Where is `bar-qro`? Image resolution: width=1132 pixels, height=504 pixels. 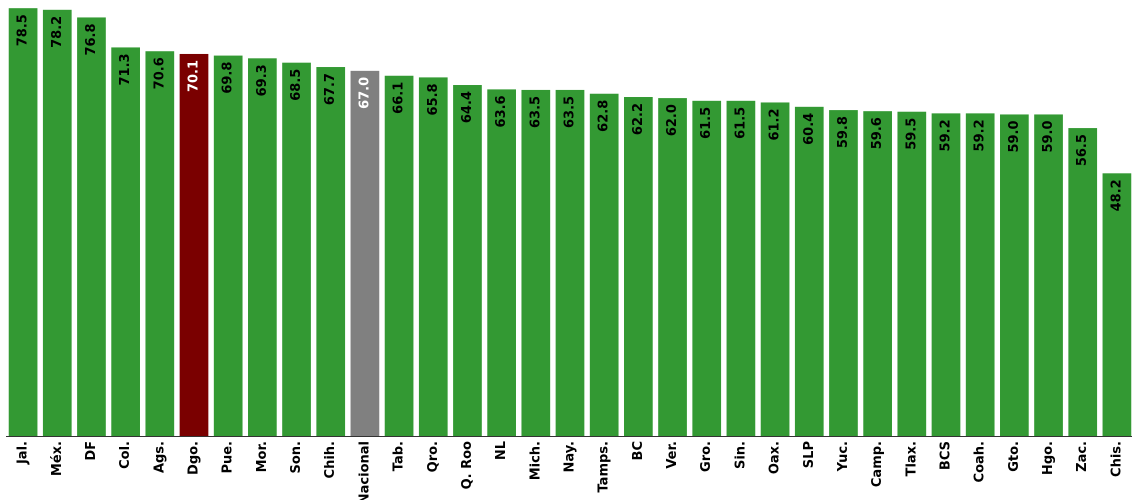
bar-qro is located at coordinates (433, 256).